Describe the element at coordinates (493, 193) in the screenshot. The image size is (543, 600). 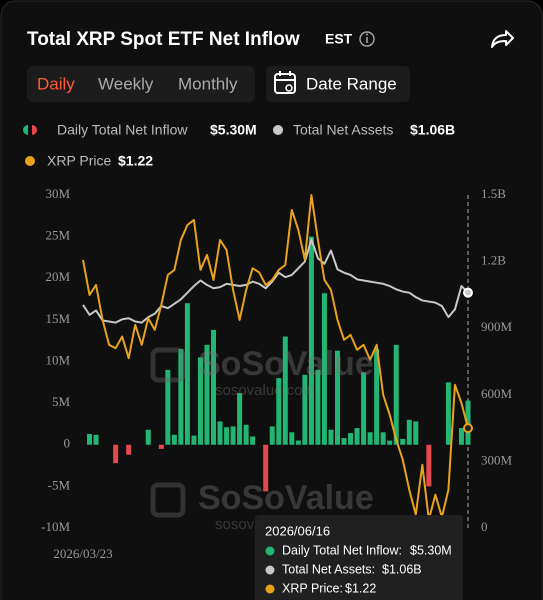
I see `y2-tick-label: 1.5B` at that location.